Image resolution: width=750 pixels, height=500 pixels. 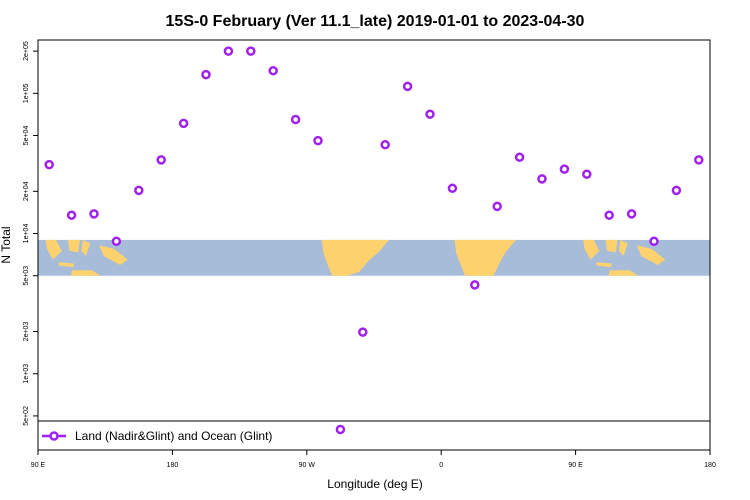 I want to click on legend: Land (Nadir&Glint) and Ocean (Glint), so click(x=157, y=436).